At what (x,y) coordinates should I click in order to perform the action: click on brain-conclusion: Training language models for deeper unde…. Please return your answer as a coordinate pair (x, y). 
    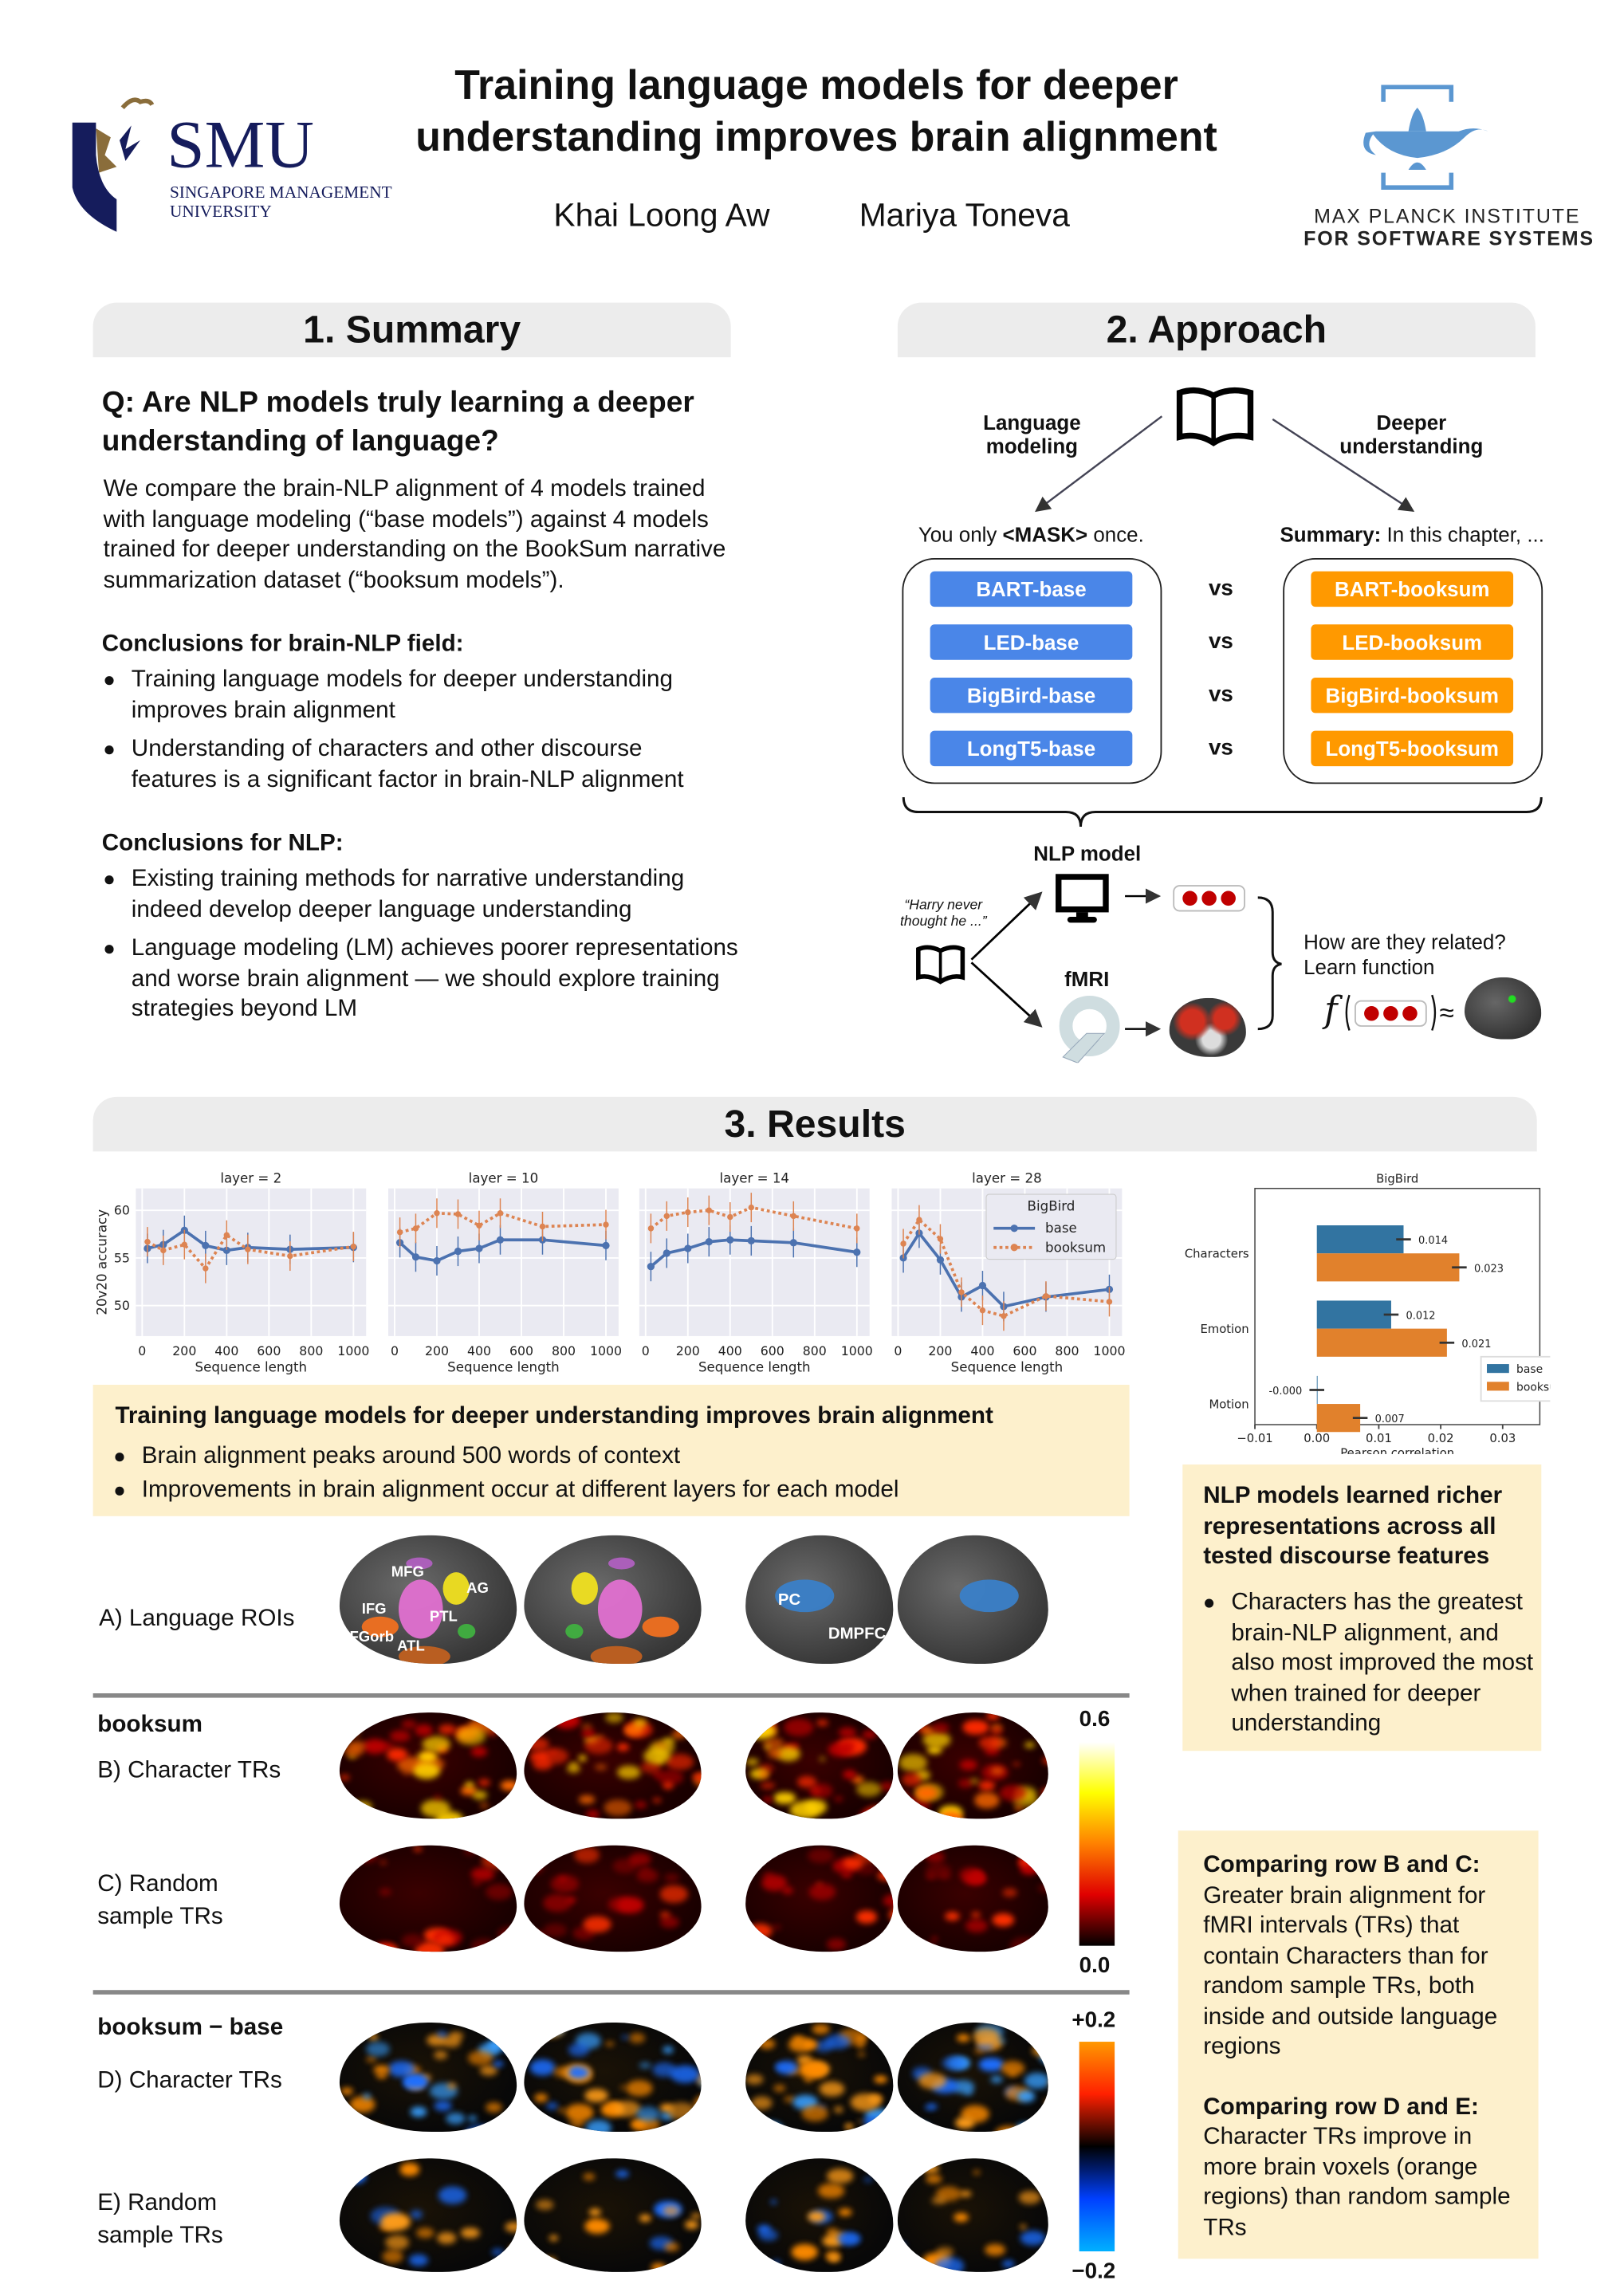
    Looking at the image, I should click on (412, 696).